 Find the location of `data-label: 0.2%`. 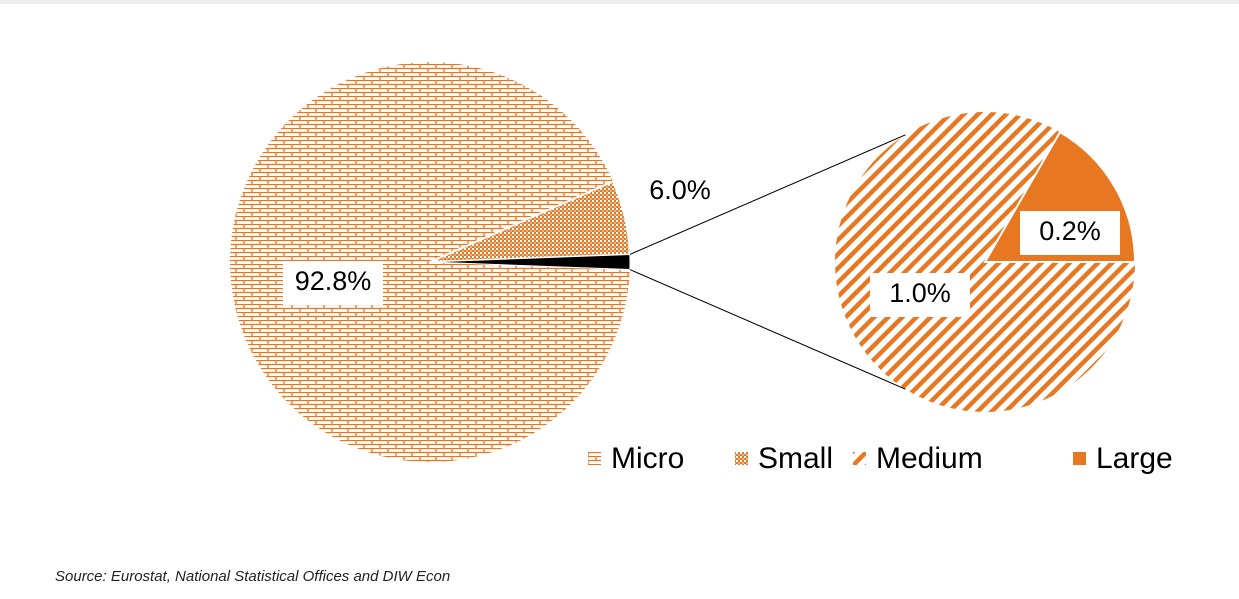

data-label: 0.2% is located at coordinates (1070, 231).